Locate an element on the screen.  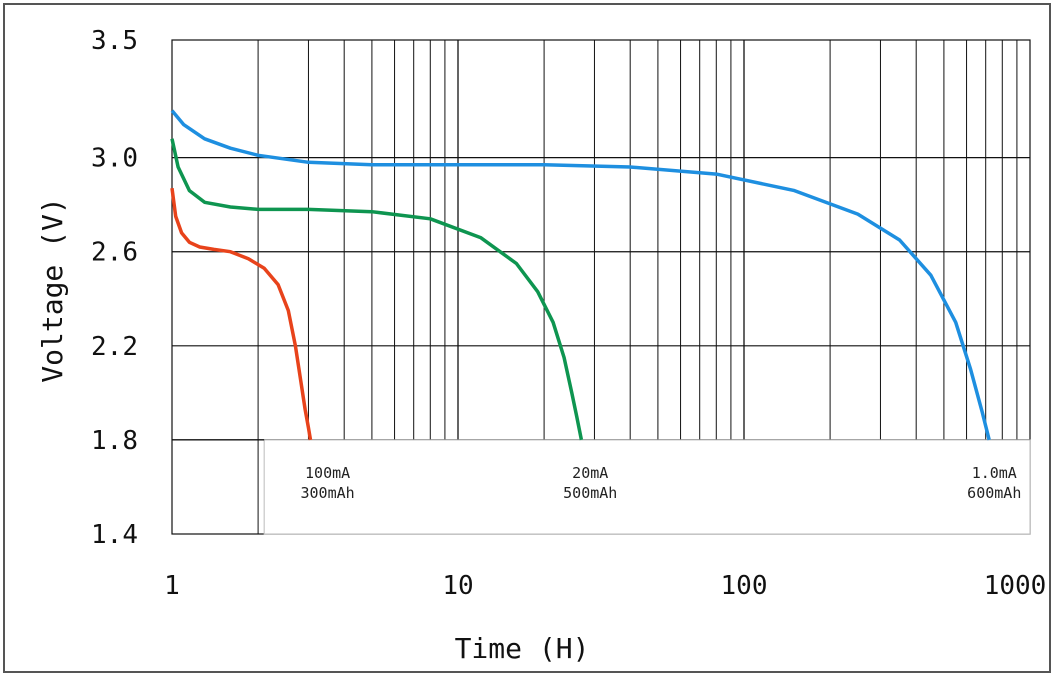
y-tick-label: 2.6 is located at coordinates (114, 253).